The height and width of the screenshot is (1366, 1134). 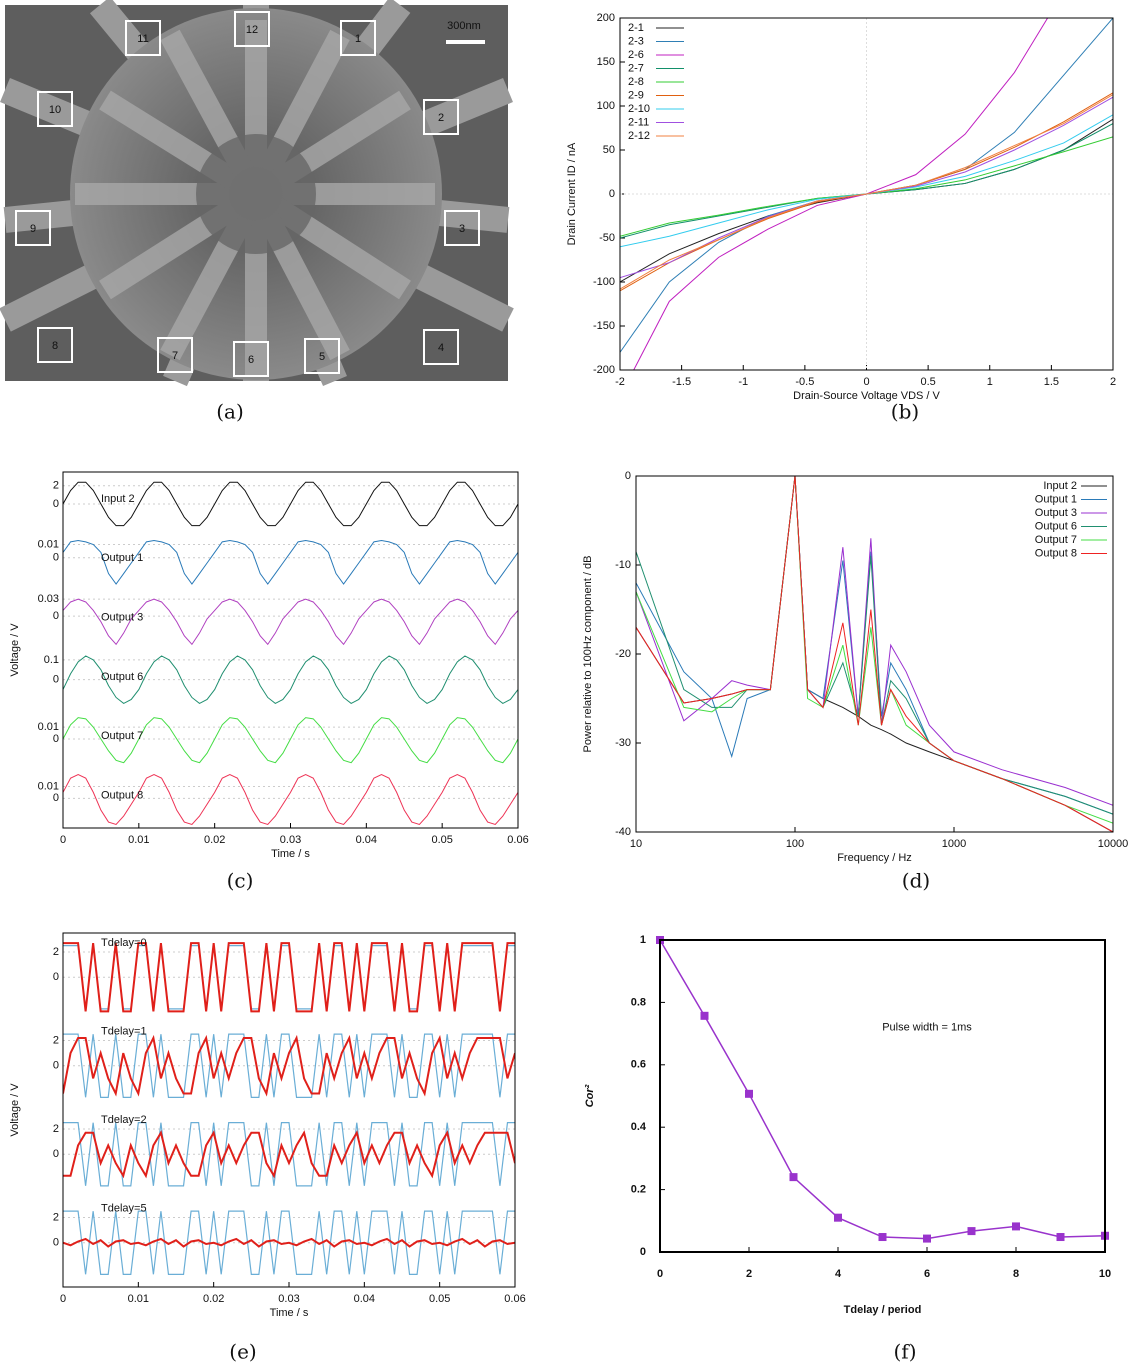 I want to click on electrode-label: 5, so click(x=322, y=357).